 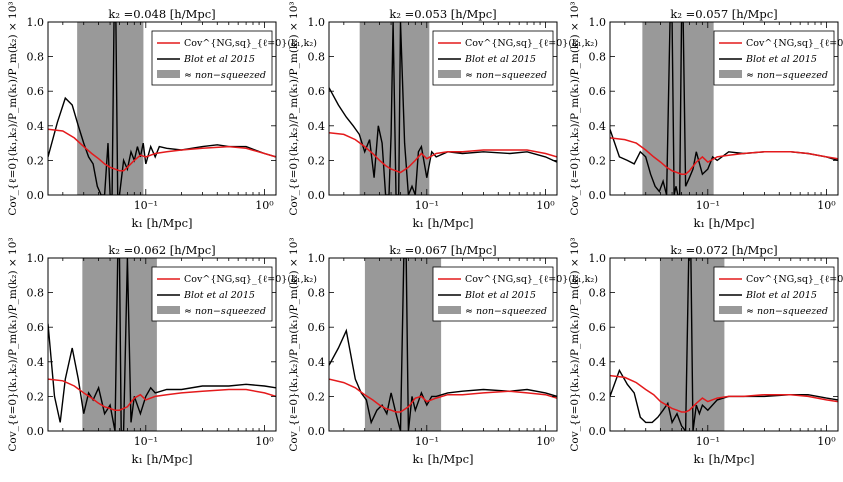 I want to click on subplot-title: k₂ =0.048 [h/Mpc], so click(x=161, y=14).